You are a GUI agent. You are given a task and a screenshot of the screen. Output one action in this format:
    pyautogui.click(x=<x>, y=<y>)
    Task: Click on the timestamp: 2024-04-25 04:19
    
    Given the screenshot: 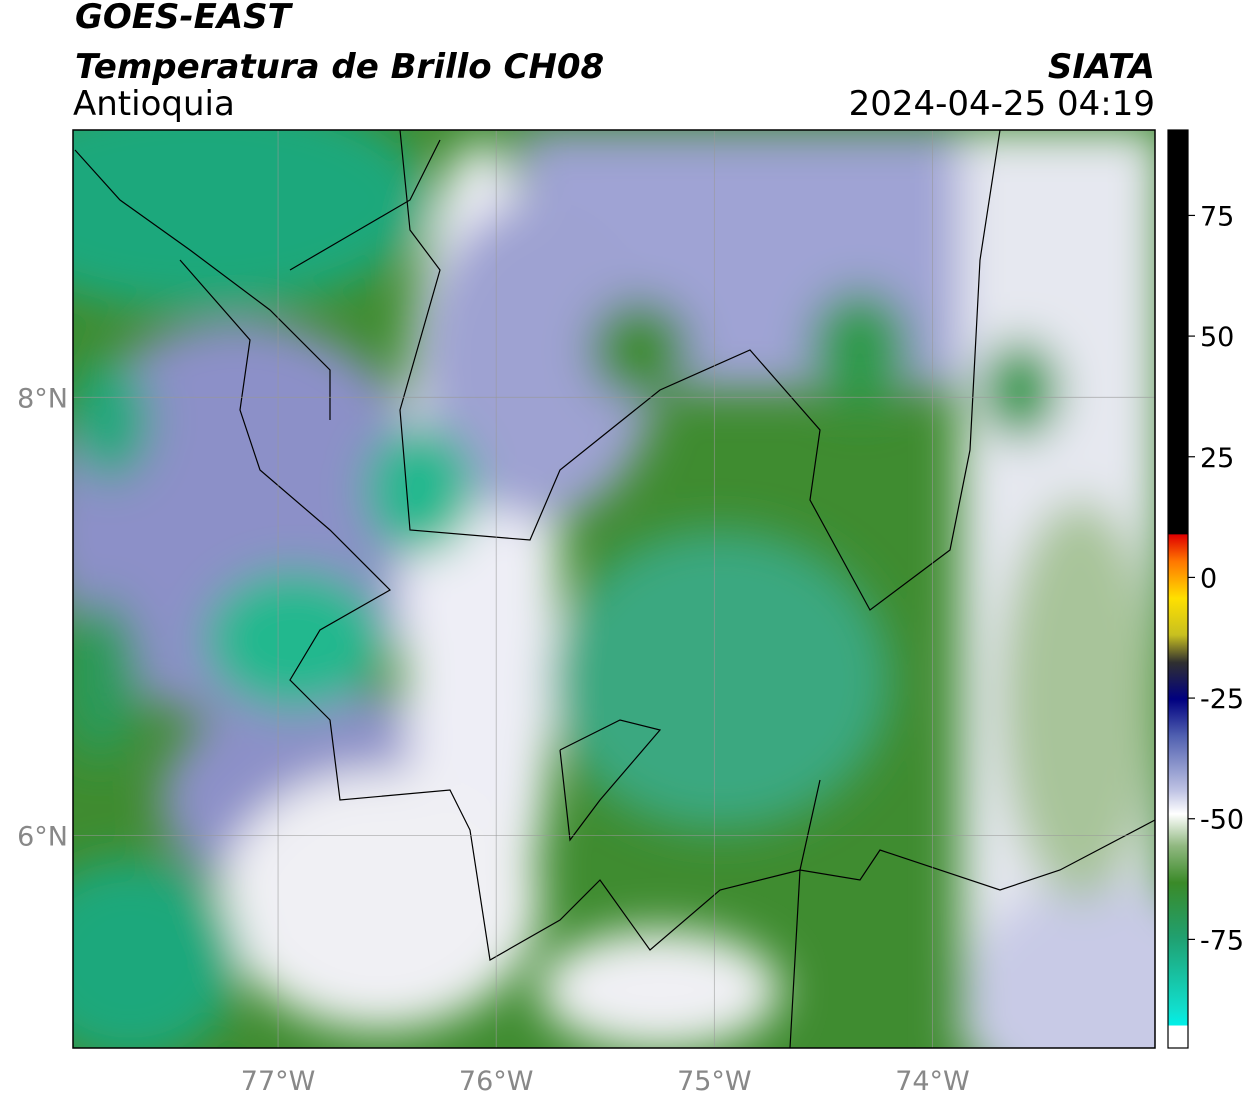 What is the action you would take?
    pyautogui.click(x=1002, y=104)
    